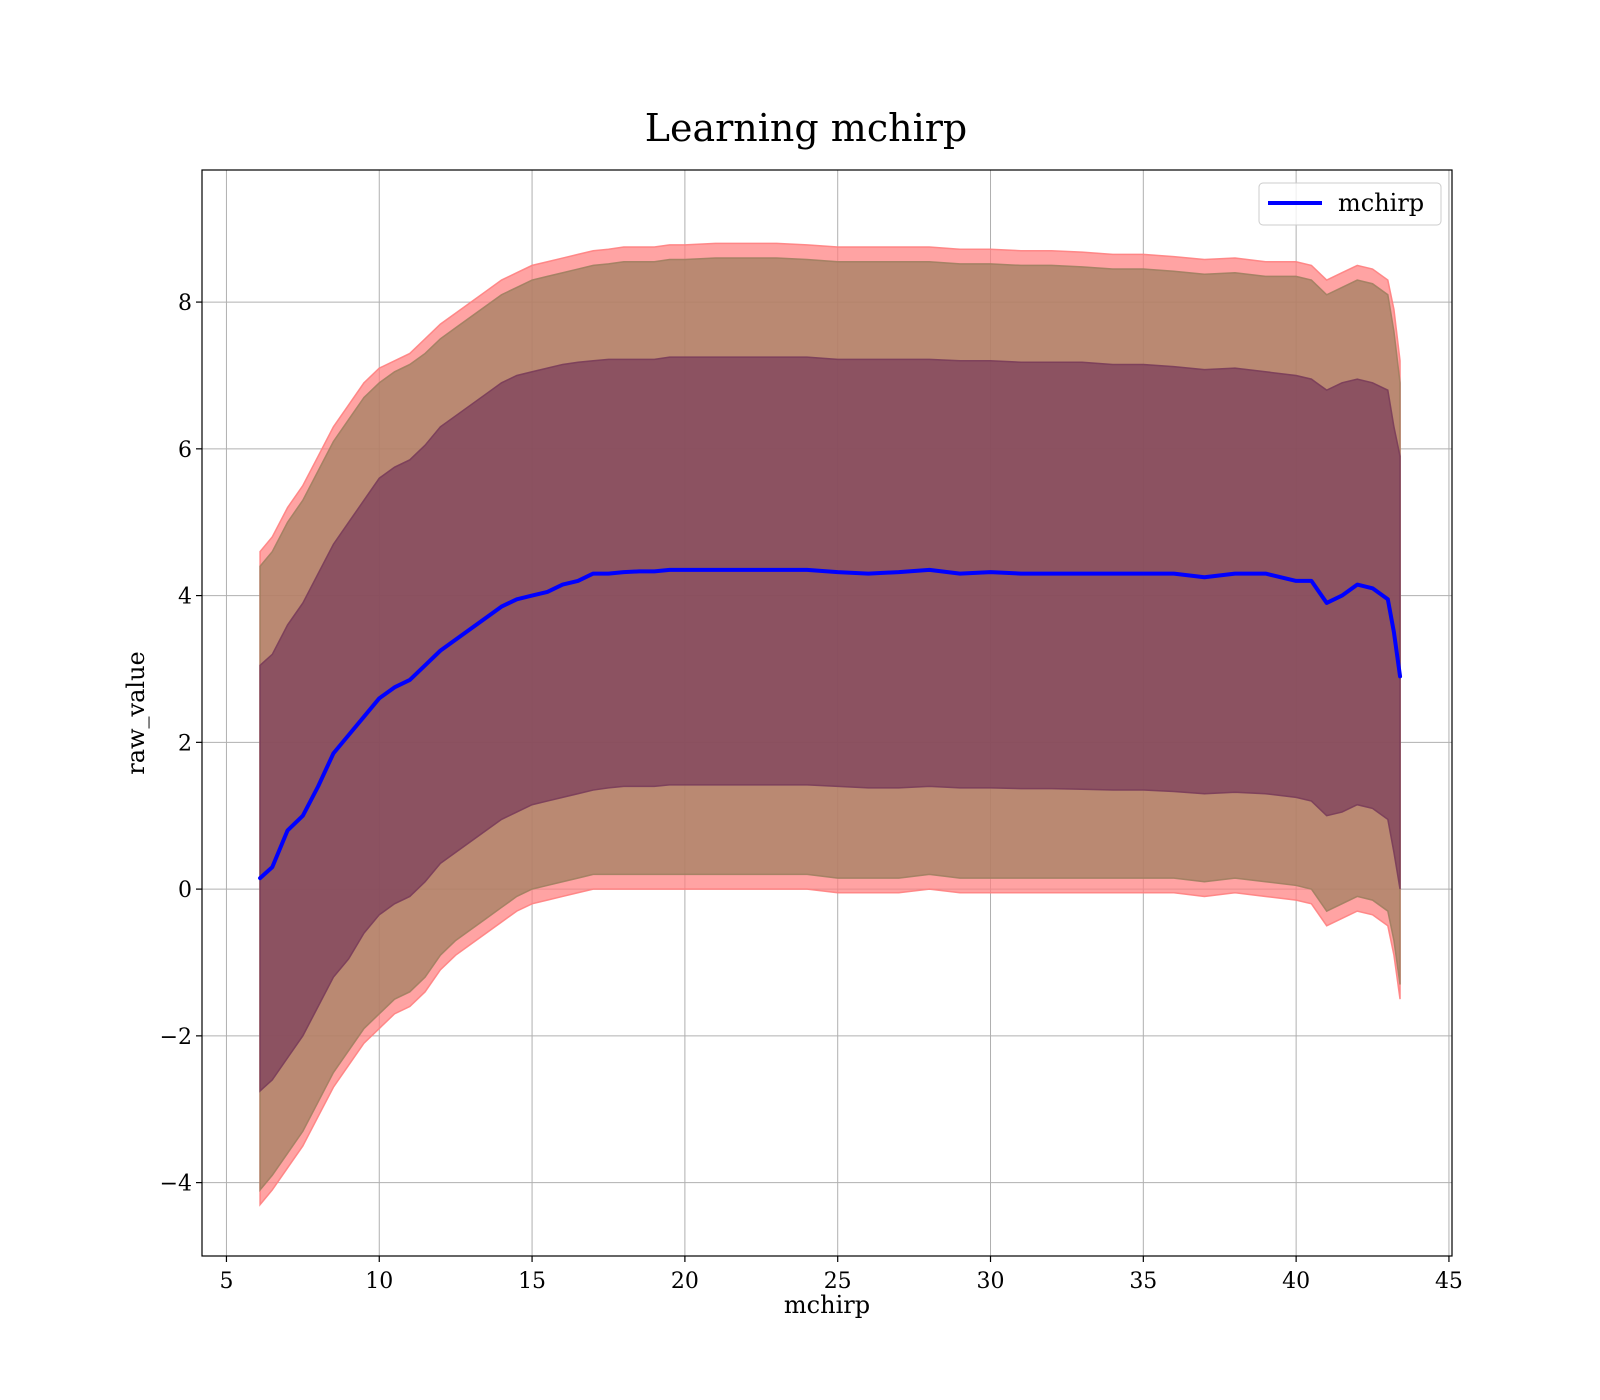  What do you see at coordinates (176, 1184) in the screenshot?
I see `y-tick-label: −4` at bounding box center [176, 1184].